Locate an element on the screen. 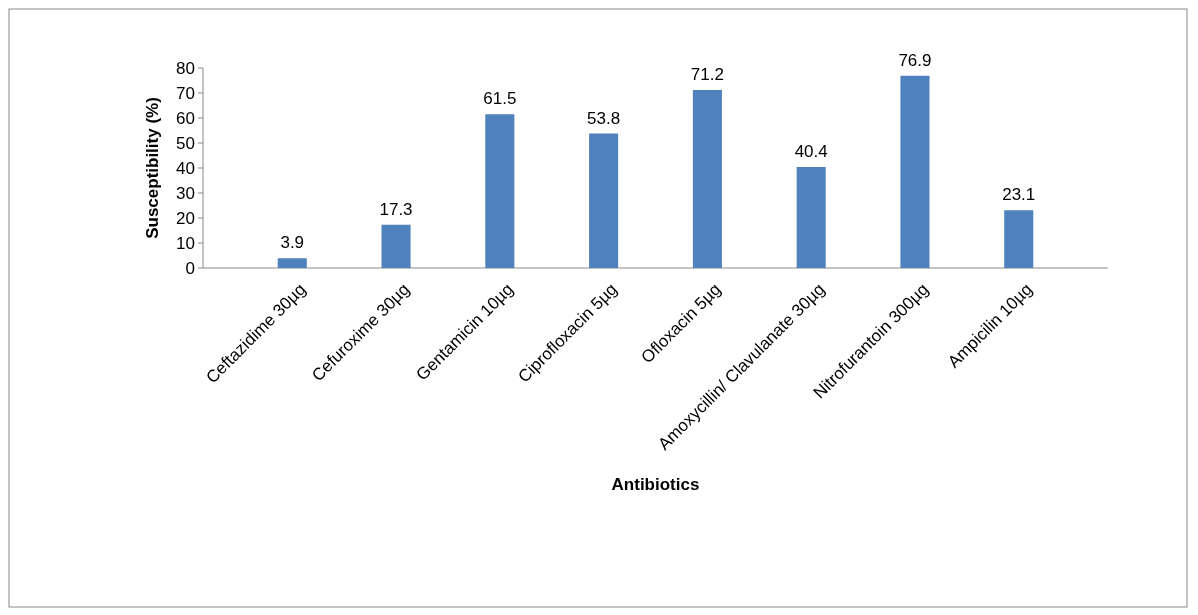  data-label: 40.4 is located at coordinates (811, 151).